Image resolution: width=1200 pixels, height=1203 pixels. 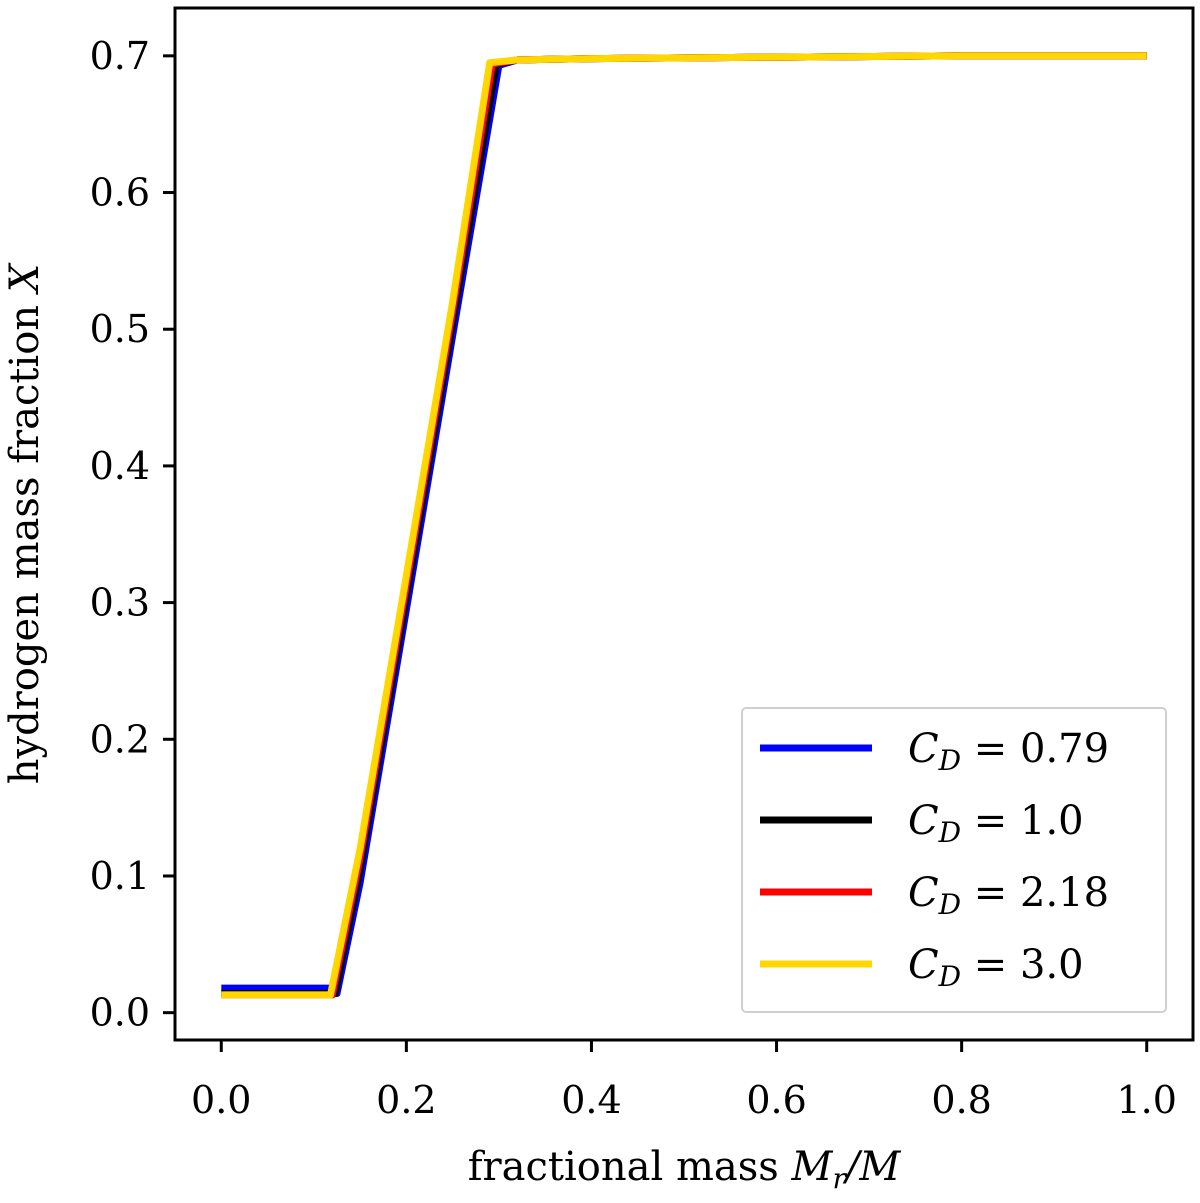 I want to click on y-tick-label: 0.7, so click(x=120, y=56).